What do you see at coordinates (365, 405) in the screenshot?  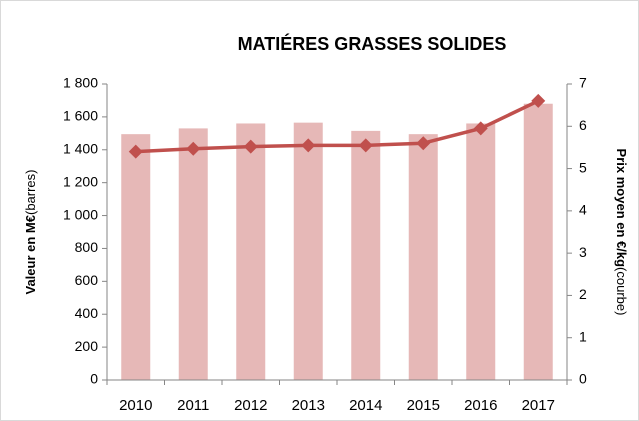 I see `x-tick-label: 2014` at bounding box center [365, 405].